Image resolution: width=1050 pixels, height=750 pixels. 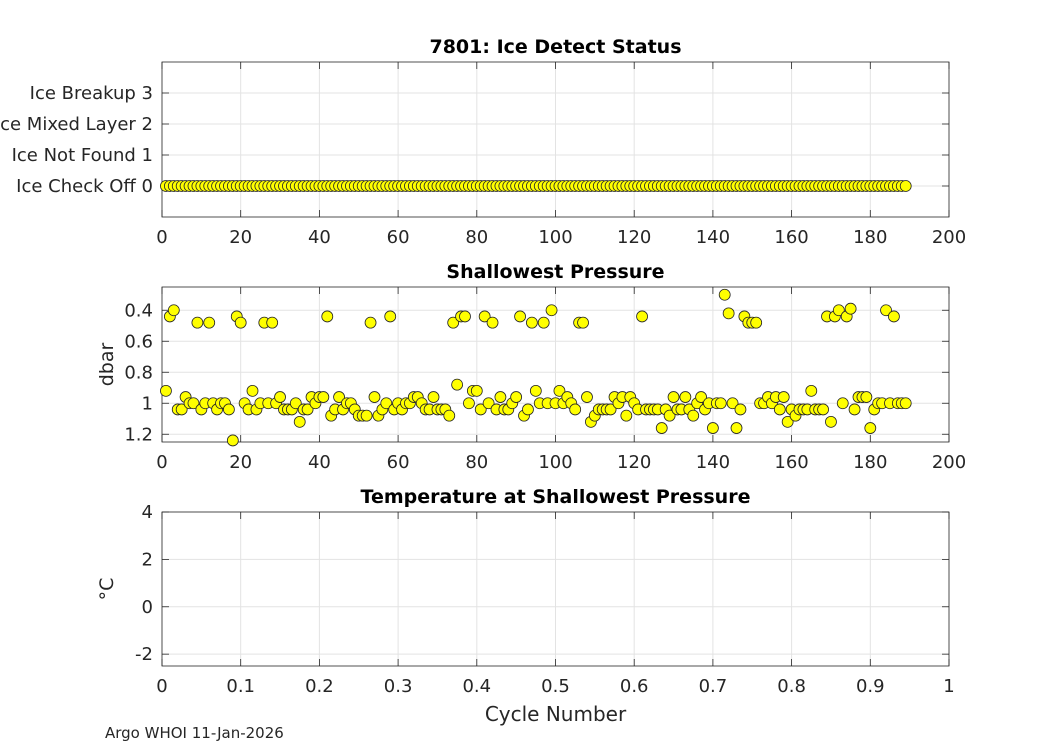 I want to click on chart-title-2: Shallowest Pressure, so click(x=555, y=272).